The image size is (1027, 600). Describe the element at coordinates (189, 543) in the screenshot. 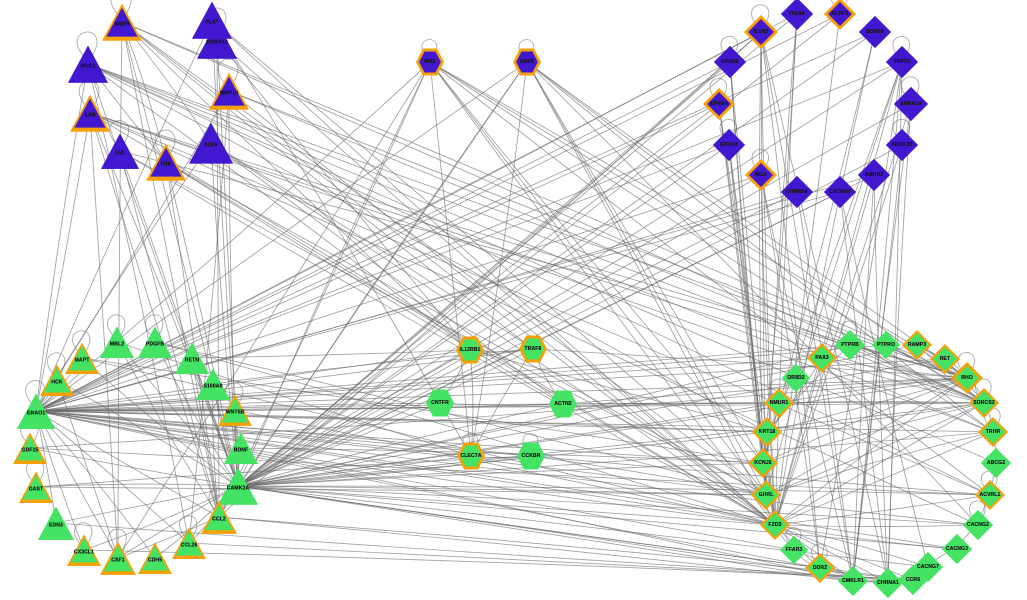

I see `graph-node-ccl26: CCL26` at that location.